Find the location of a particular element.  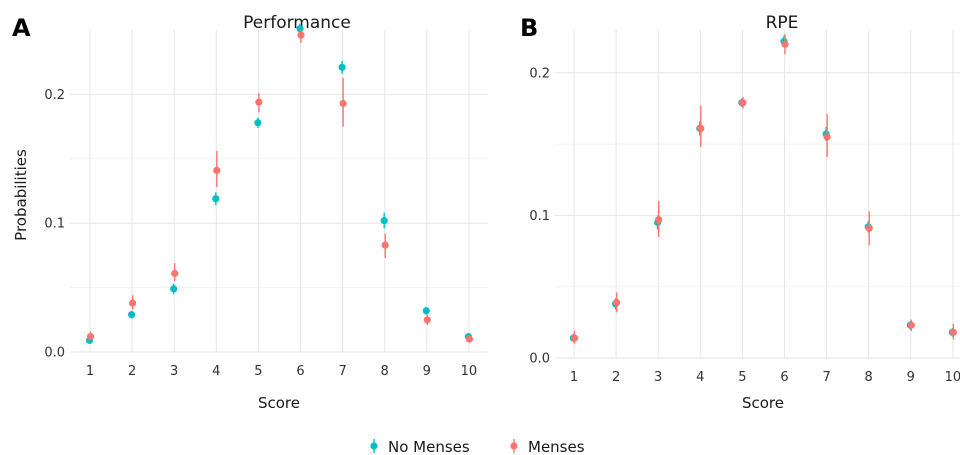

legend-key-menses is located at coordinates (514, 446).